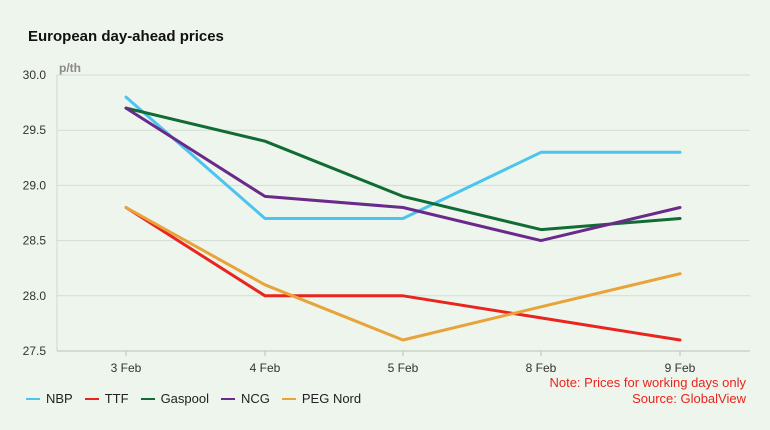 Image resolution: width=770 pixels, height=430 pixels. What do you see at coordinates (59, 398) in the screenshot?
I see `legend-label: NBP` at bounding box center [59, 398].